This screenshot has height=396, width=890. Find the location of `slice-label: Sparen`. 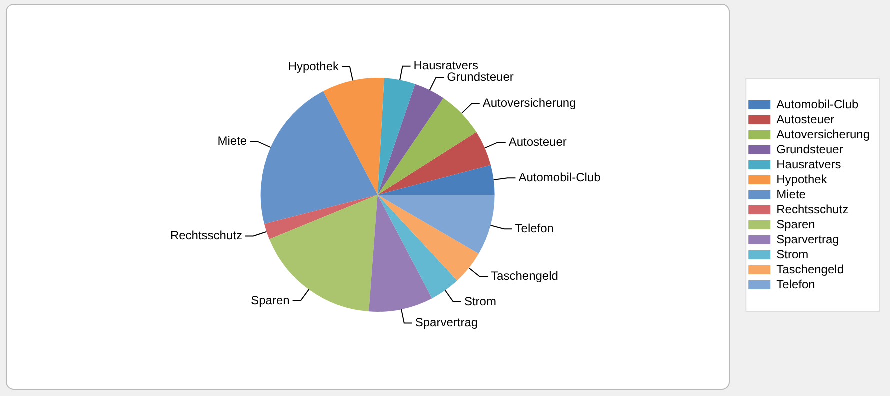

slice-label: Sparen is located at coordinates (270, 300).